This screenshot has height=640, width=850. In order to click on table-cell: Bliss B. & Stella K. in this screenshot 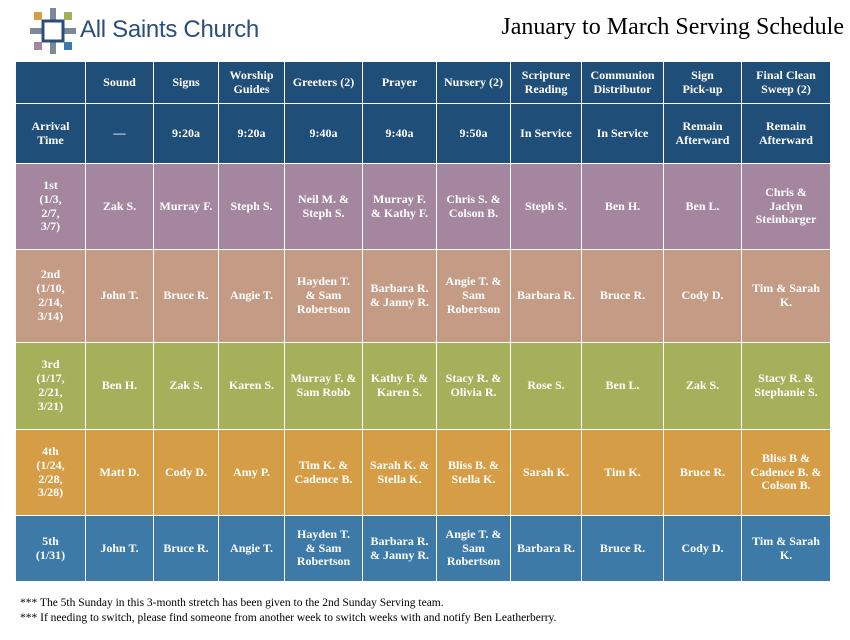, I will do `click(473, 472)`.